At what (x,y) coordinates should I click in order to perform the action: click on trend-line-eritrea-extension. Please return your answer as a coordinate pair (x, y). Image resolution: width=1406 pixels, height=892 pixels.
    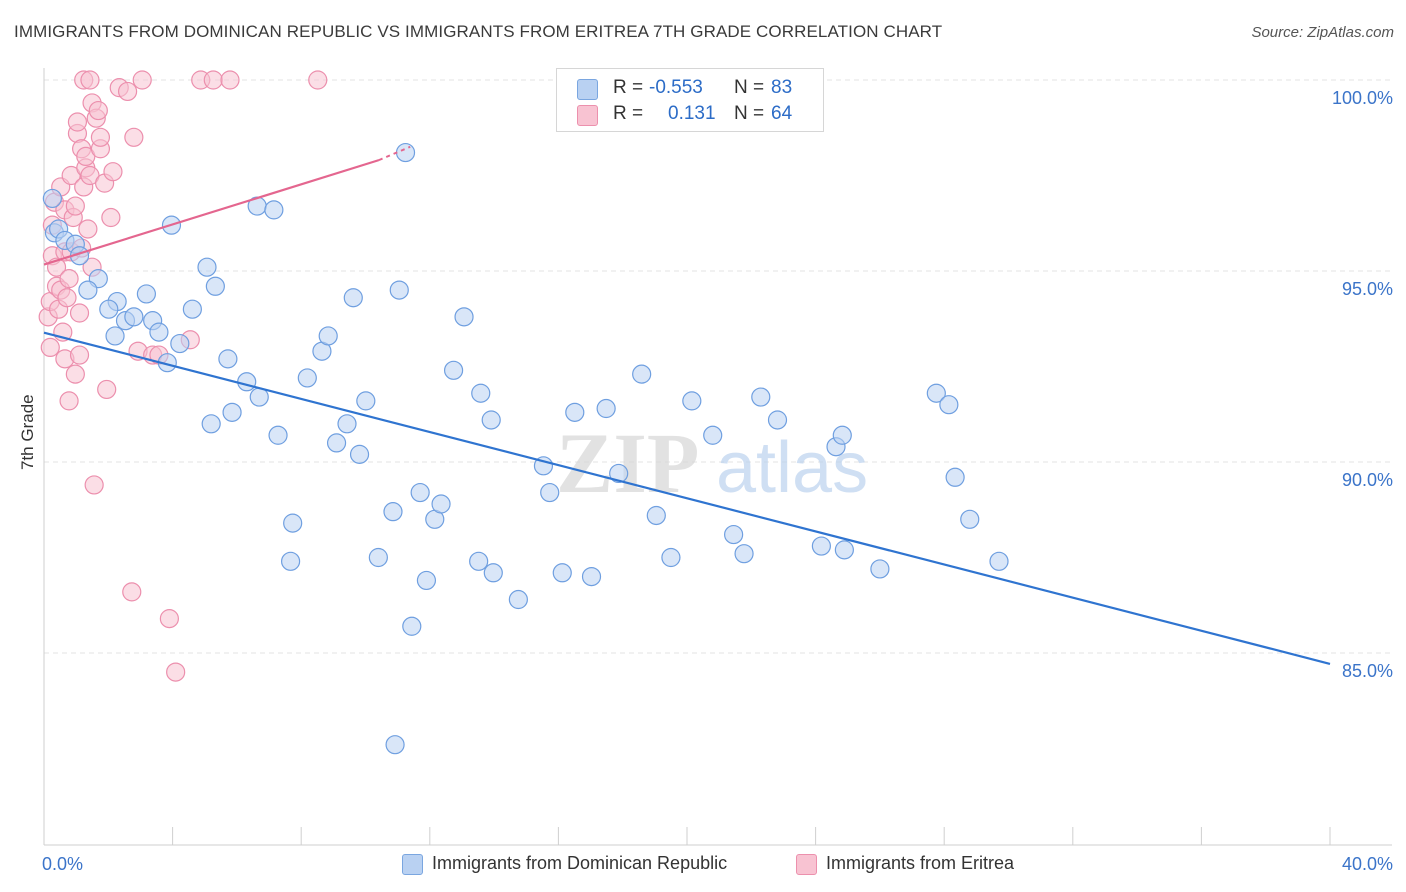
    Looking at the image, I should click on (394, 153).